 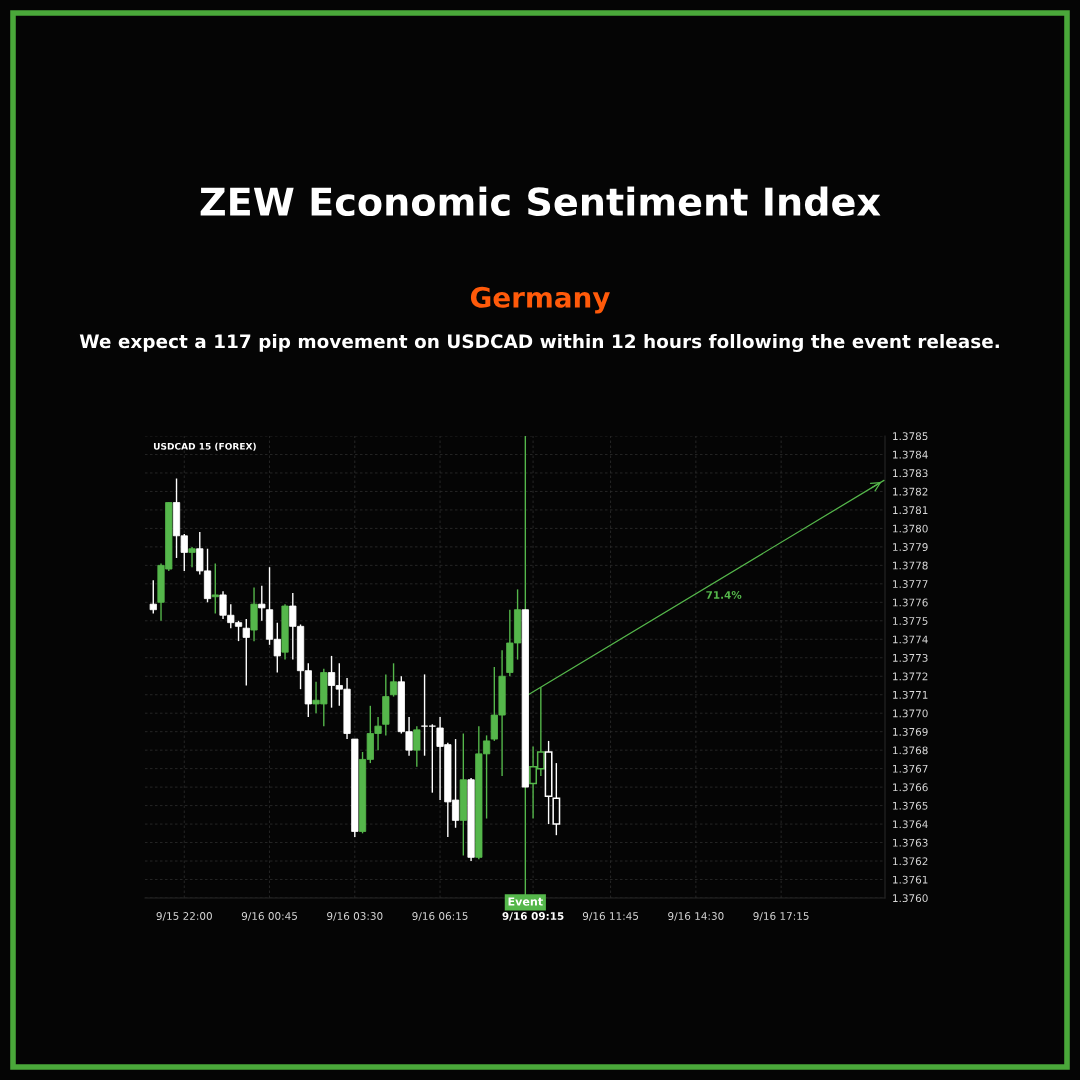 I want to click on y-tick-label: 1.3782, so click(x=910, y=491).